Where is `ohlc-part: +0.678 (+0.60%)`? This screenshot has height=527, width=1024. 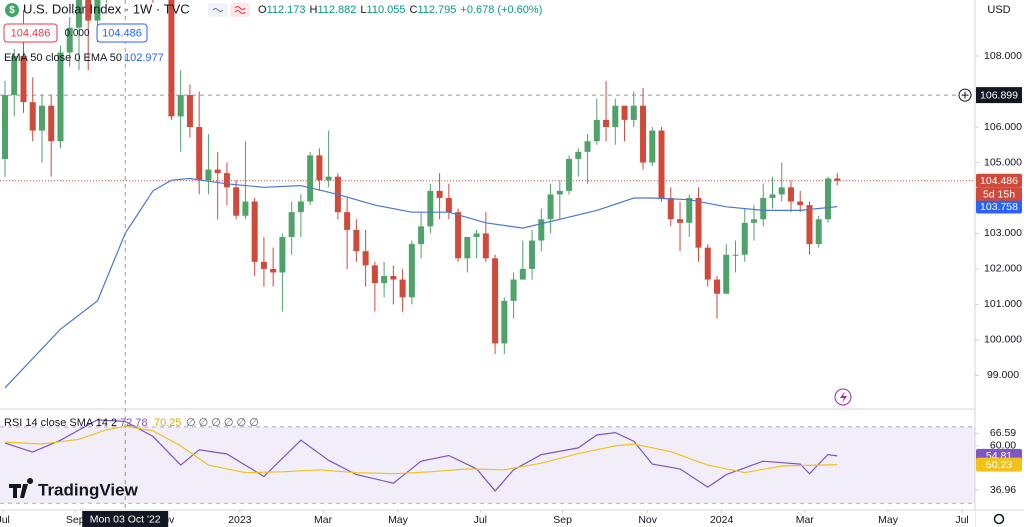 ohlc-part: +0.678 (+0.60%) is located at coordinates (501, 10).